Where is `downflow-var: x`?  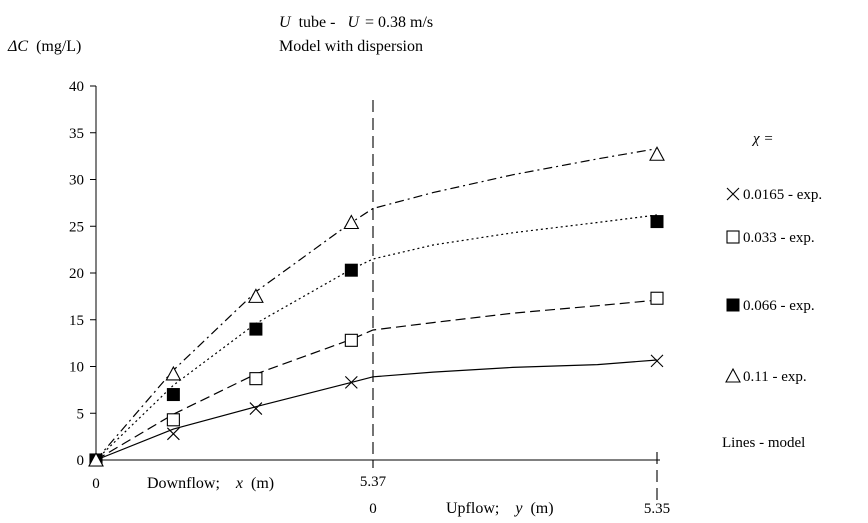
downflow-var: x is located at coordinates (239, 483).